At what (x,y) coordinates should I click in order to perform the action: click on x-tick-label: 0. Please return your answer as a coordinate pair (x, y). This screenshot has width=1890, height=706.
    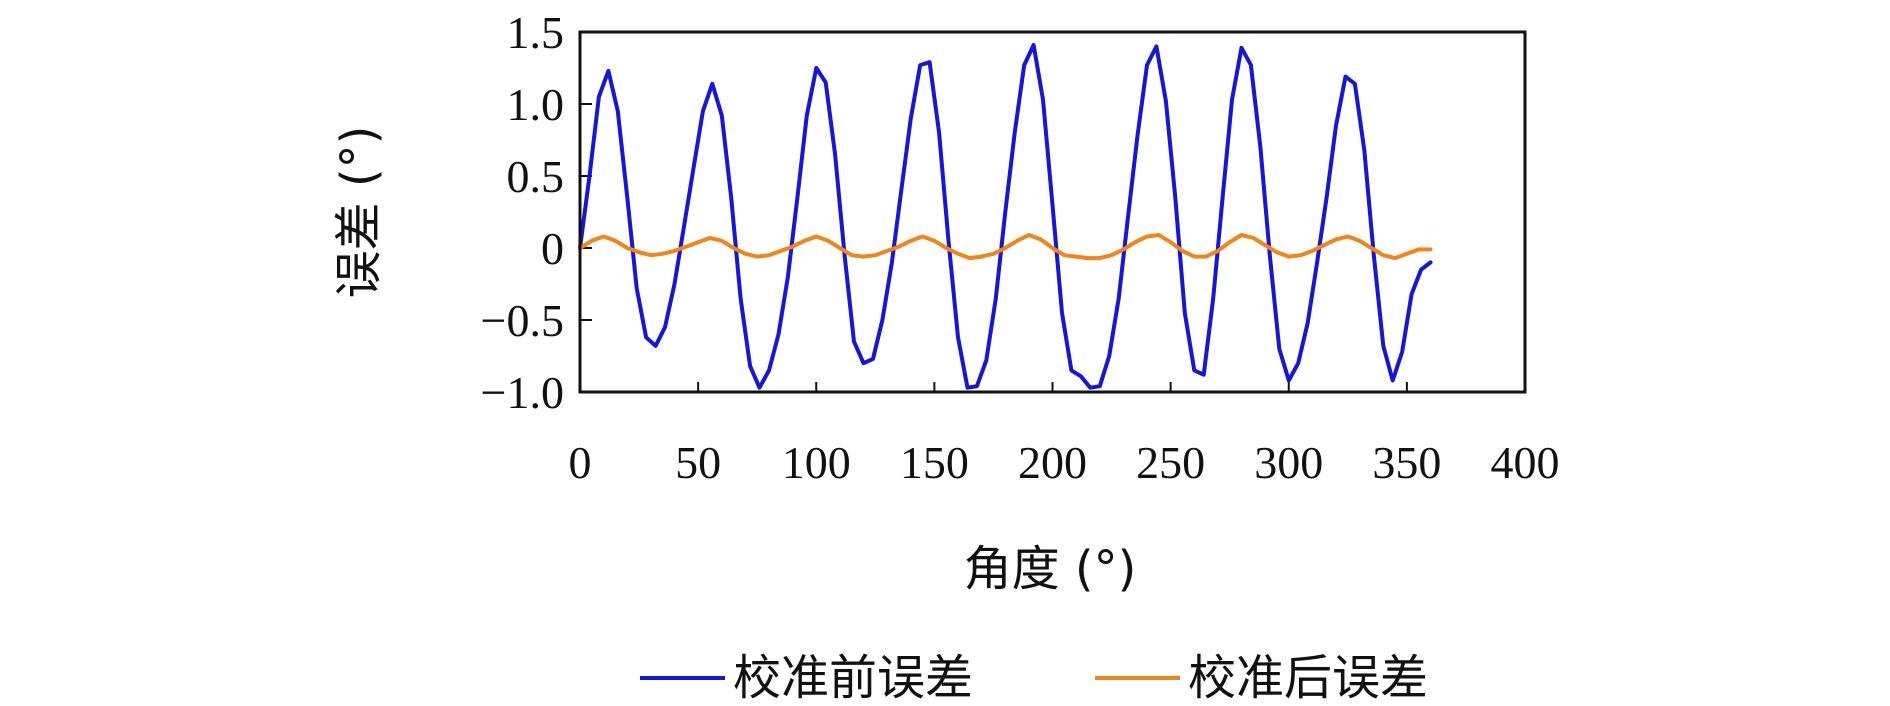
    Looking at the image, I should click on (580, 462).